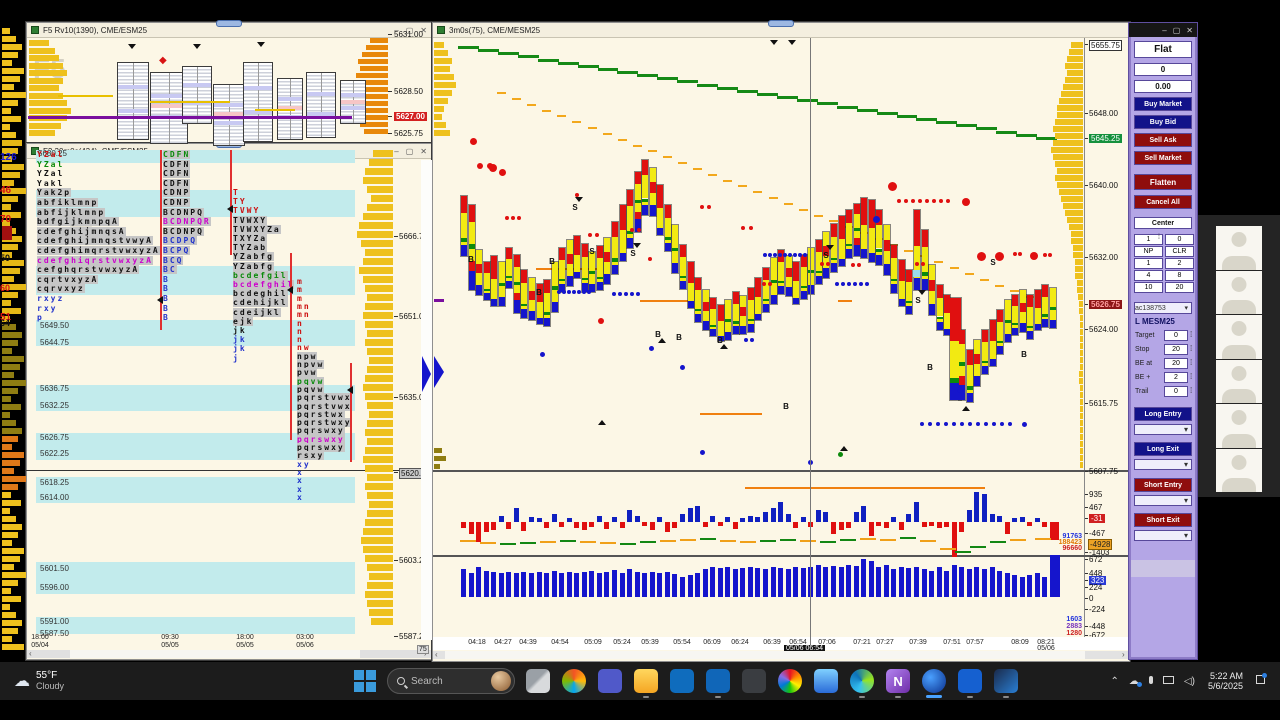 The image size is (1280, 720). Describe the element at coordinates (1135, 681) in the screenshot. I see `onedrive-icon: ☁` at that location.